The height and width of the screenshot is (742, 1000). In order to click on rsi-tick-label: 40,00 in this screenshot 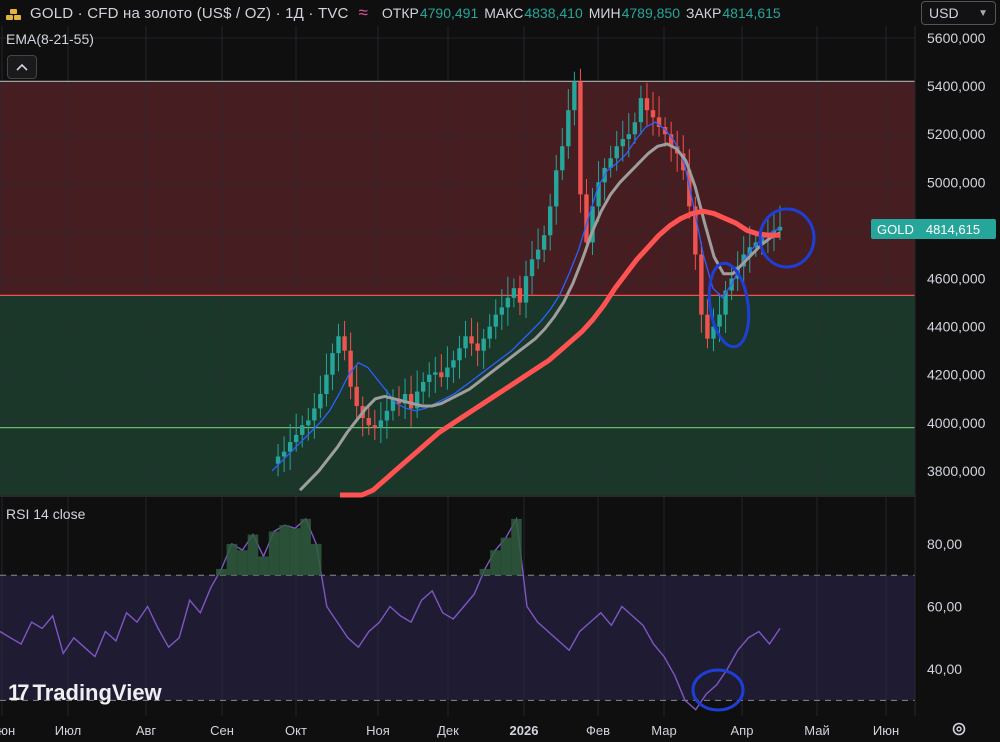, I will do `click(944, 669)`.